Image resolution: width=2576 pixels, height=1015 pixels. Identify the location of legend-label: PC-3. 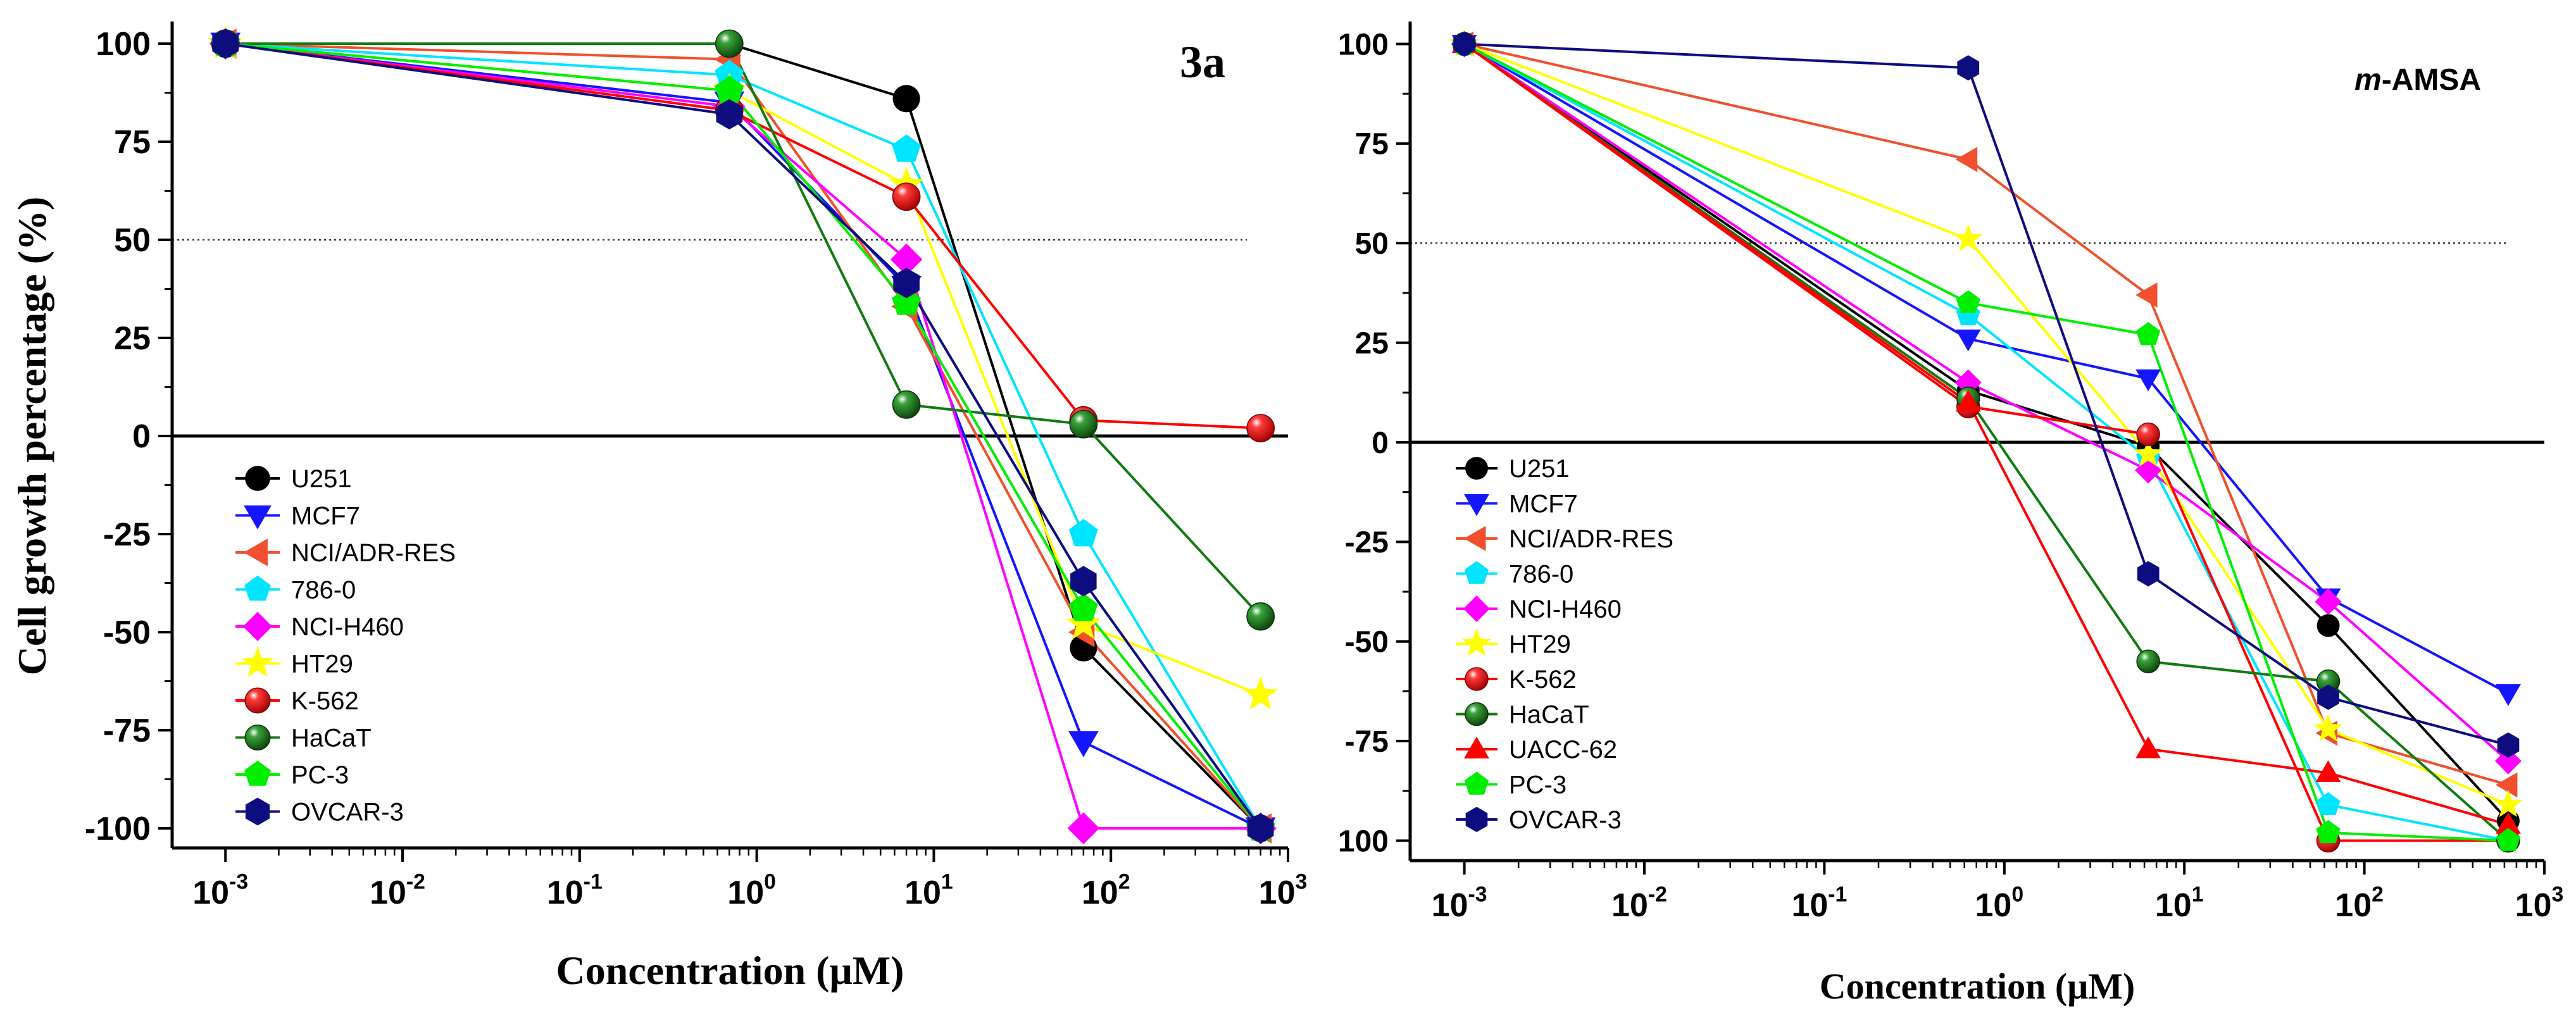
(1537, 785).